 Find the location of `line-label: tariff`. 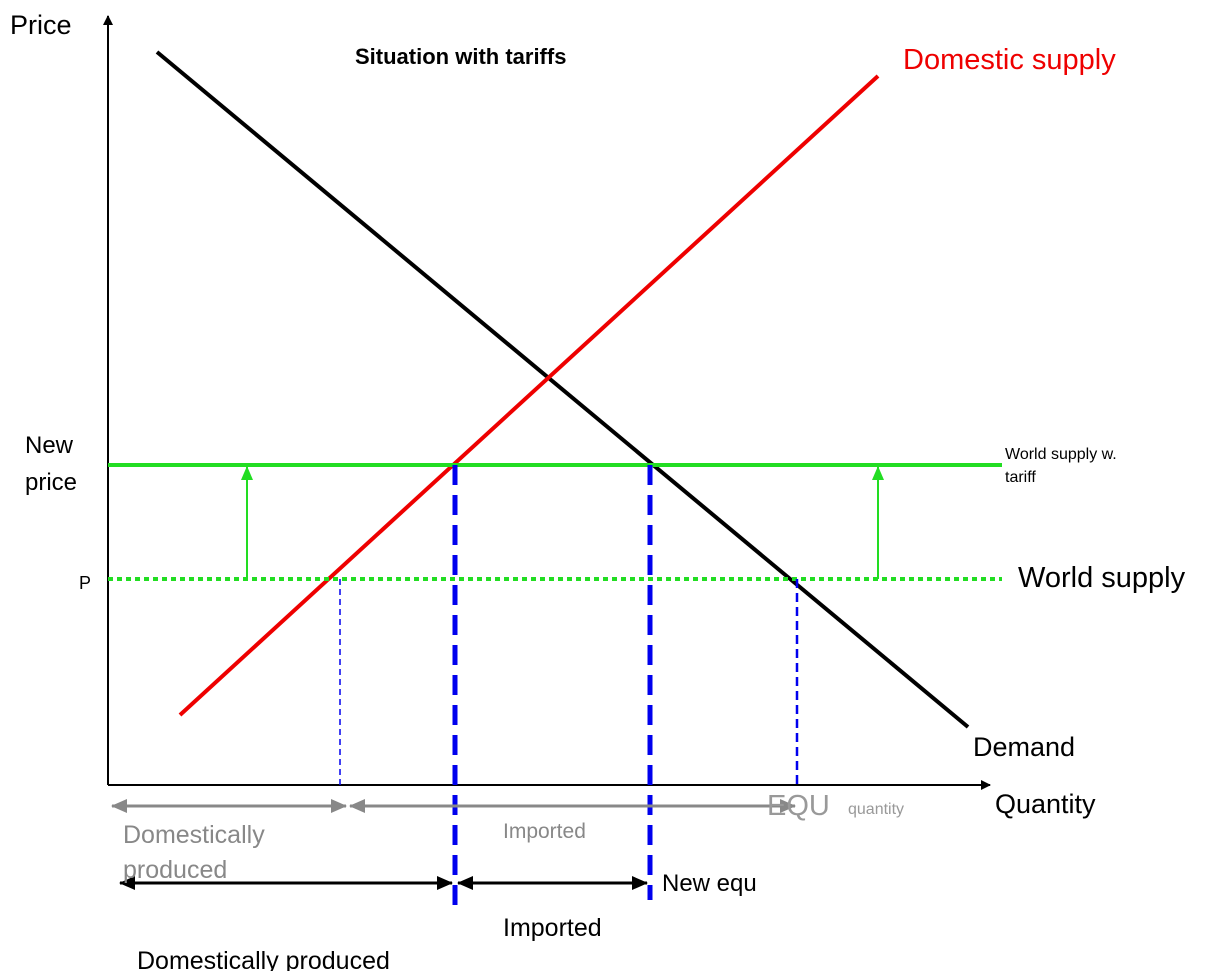

line-label: tariff is located at coordinates (1020, 477).